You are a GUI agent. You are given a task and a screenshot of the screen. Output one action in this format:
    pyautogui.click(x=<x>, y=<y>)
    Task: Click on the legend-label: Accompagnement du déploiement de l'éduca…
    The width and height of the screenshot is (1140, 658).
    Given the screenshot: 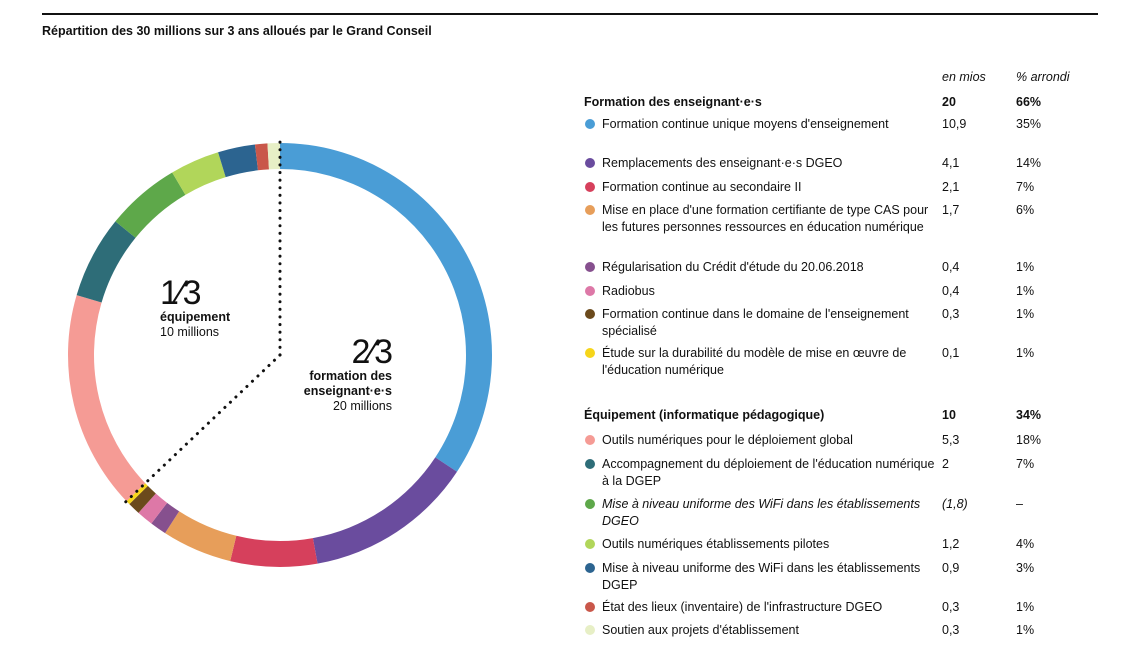 What is the action you would take?
    pyautogui.click(x=768, y=472)
    